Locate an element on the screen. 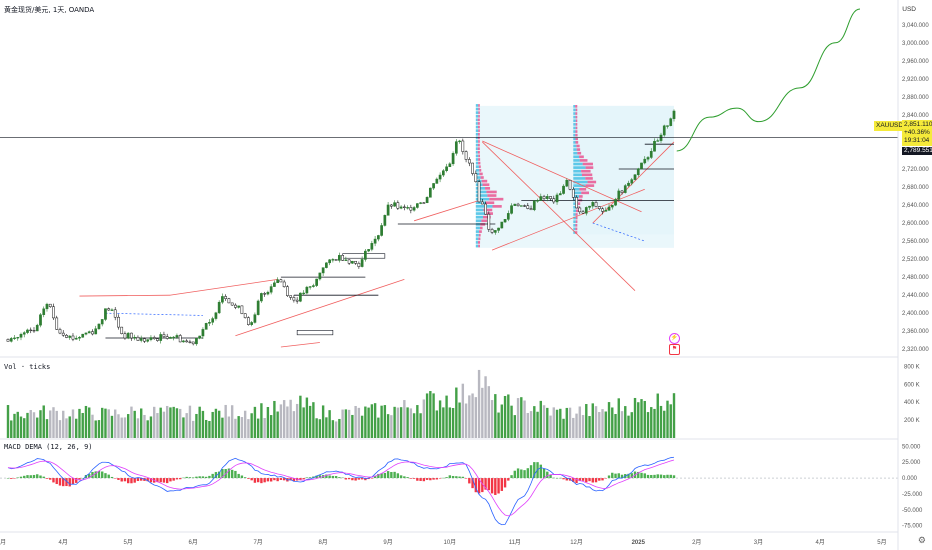 This screenshot has height=550, width=932. macd-indicator-label: MACD DEMA (12, 26, 9) is located at coordinates (48, 447).